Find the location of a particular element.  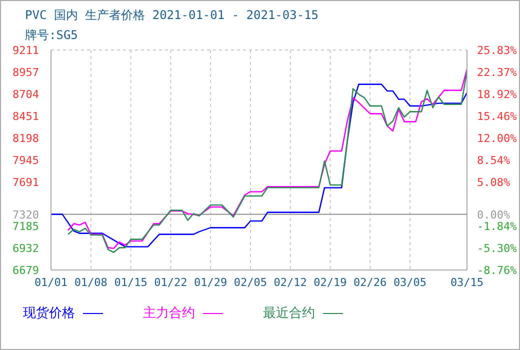

y-tick-label: 8957 is located at coordinates (25, 73).